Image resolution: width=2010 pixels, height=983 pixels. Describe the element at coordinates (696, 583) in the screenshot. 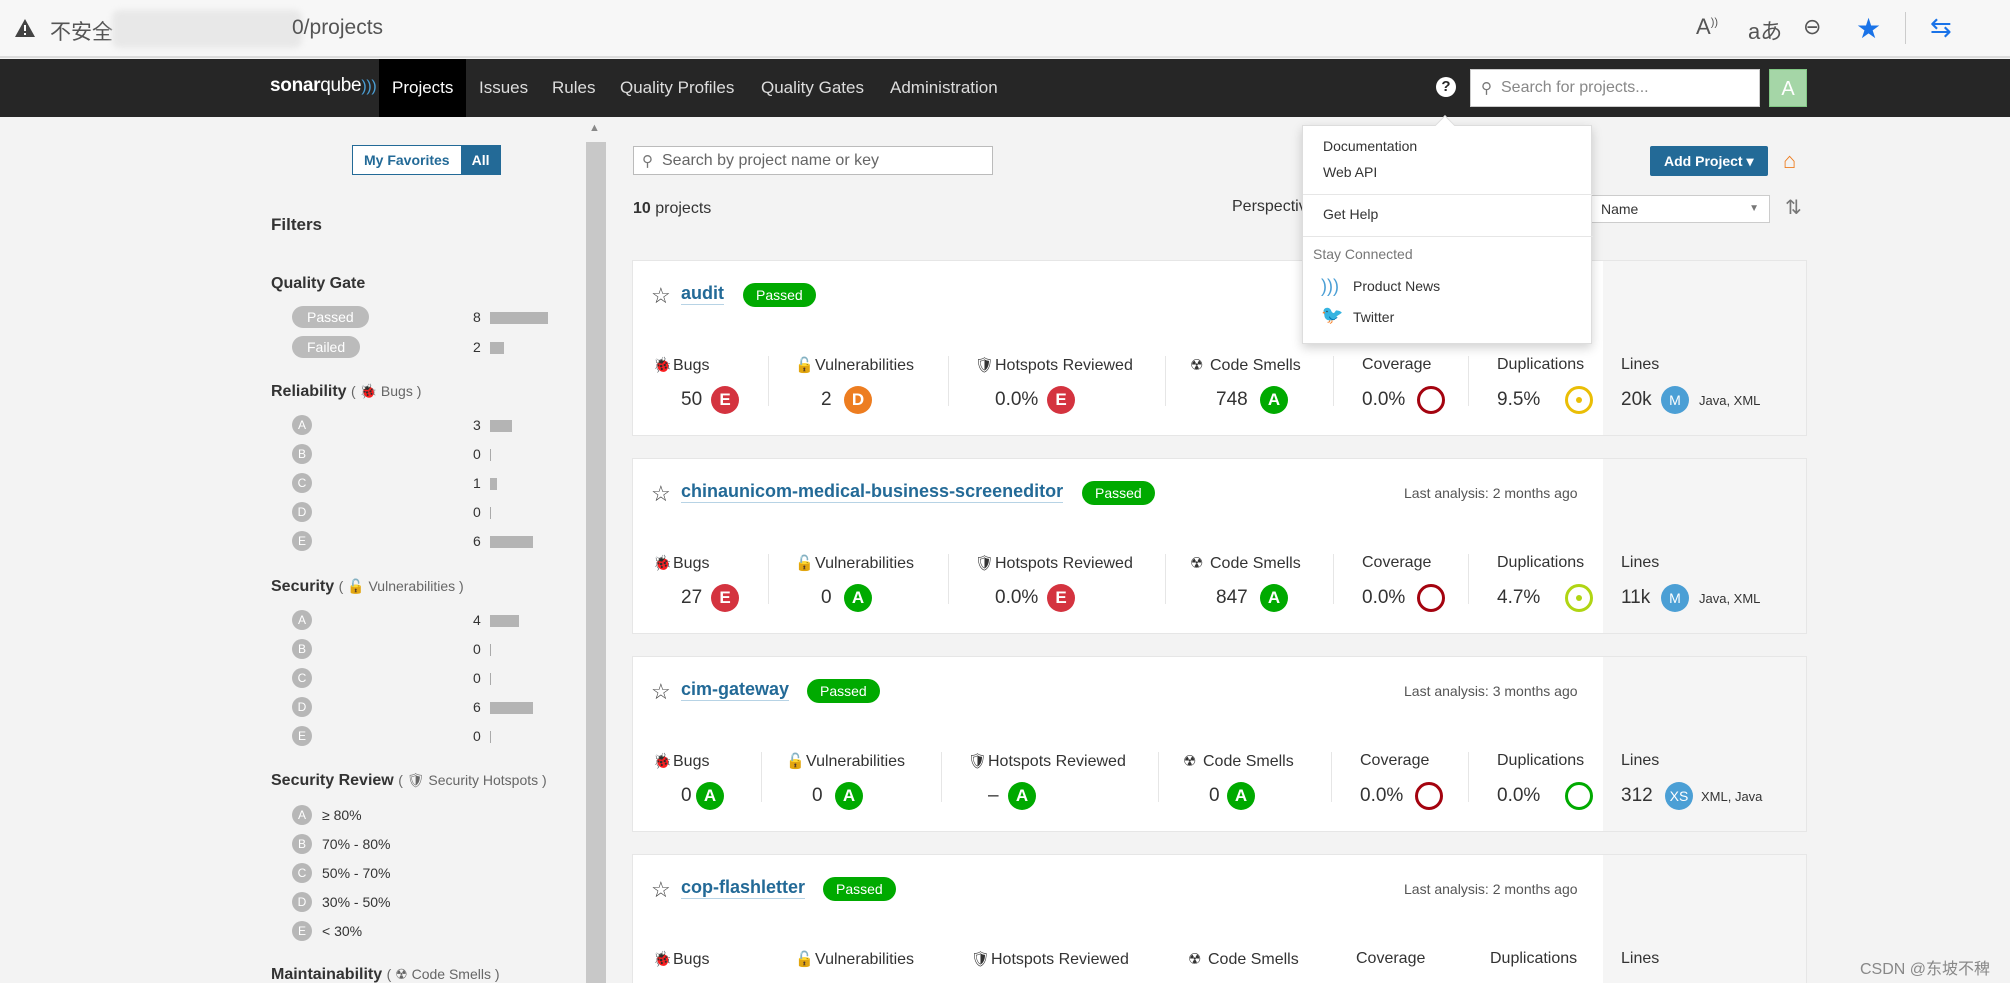

I see `metric-bugs: 🐞Bugs 27 E` at that location.